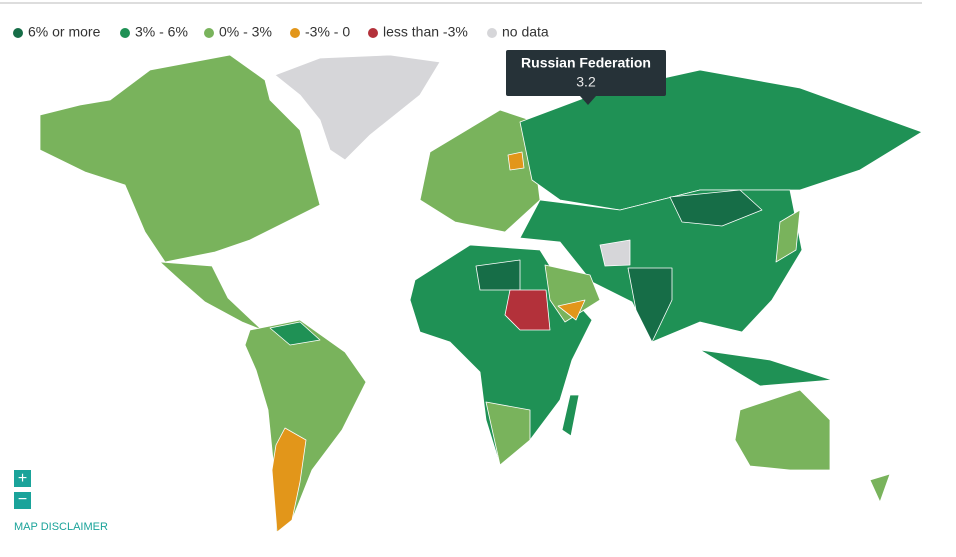 The height and width of the screenshot is (557, 956). Describe the element at coordinates (661, 266) in the screenshot. I see `asia` at that location.